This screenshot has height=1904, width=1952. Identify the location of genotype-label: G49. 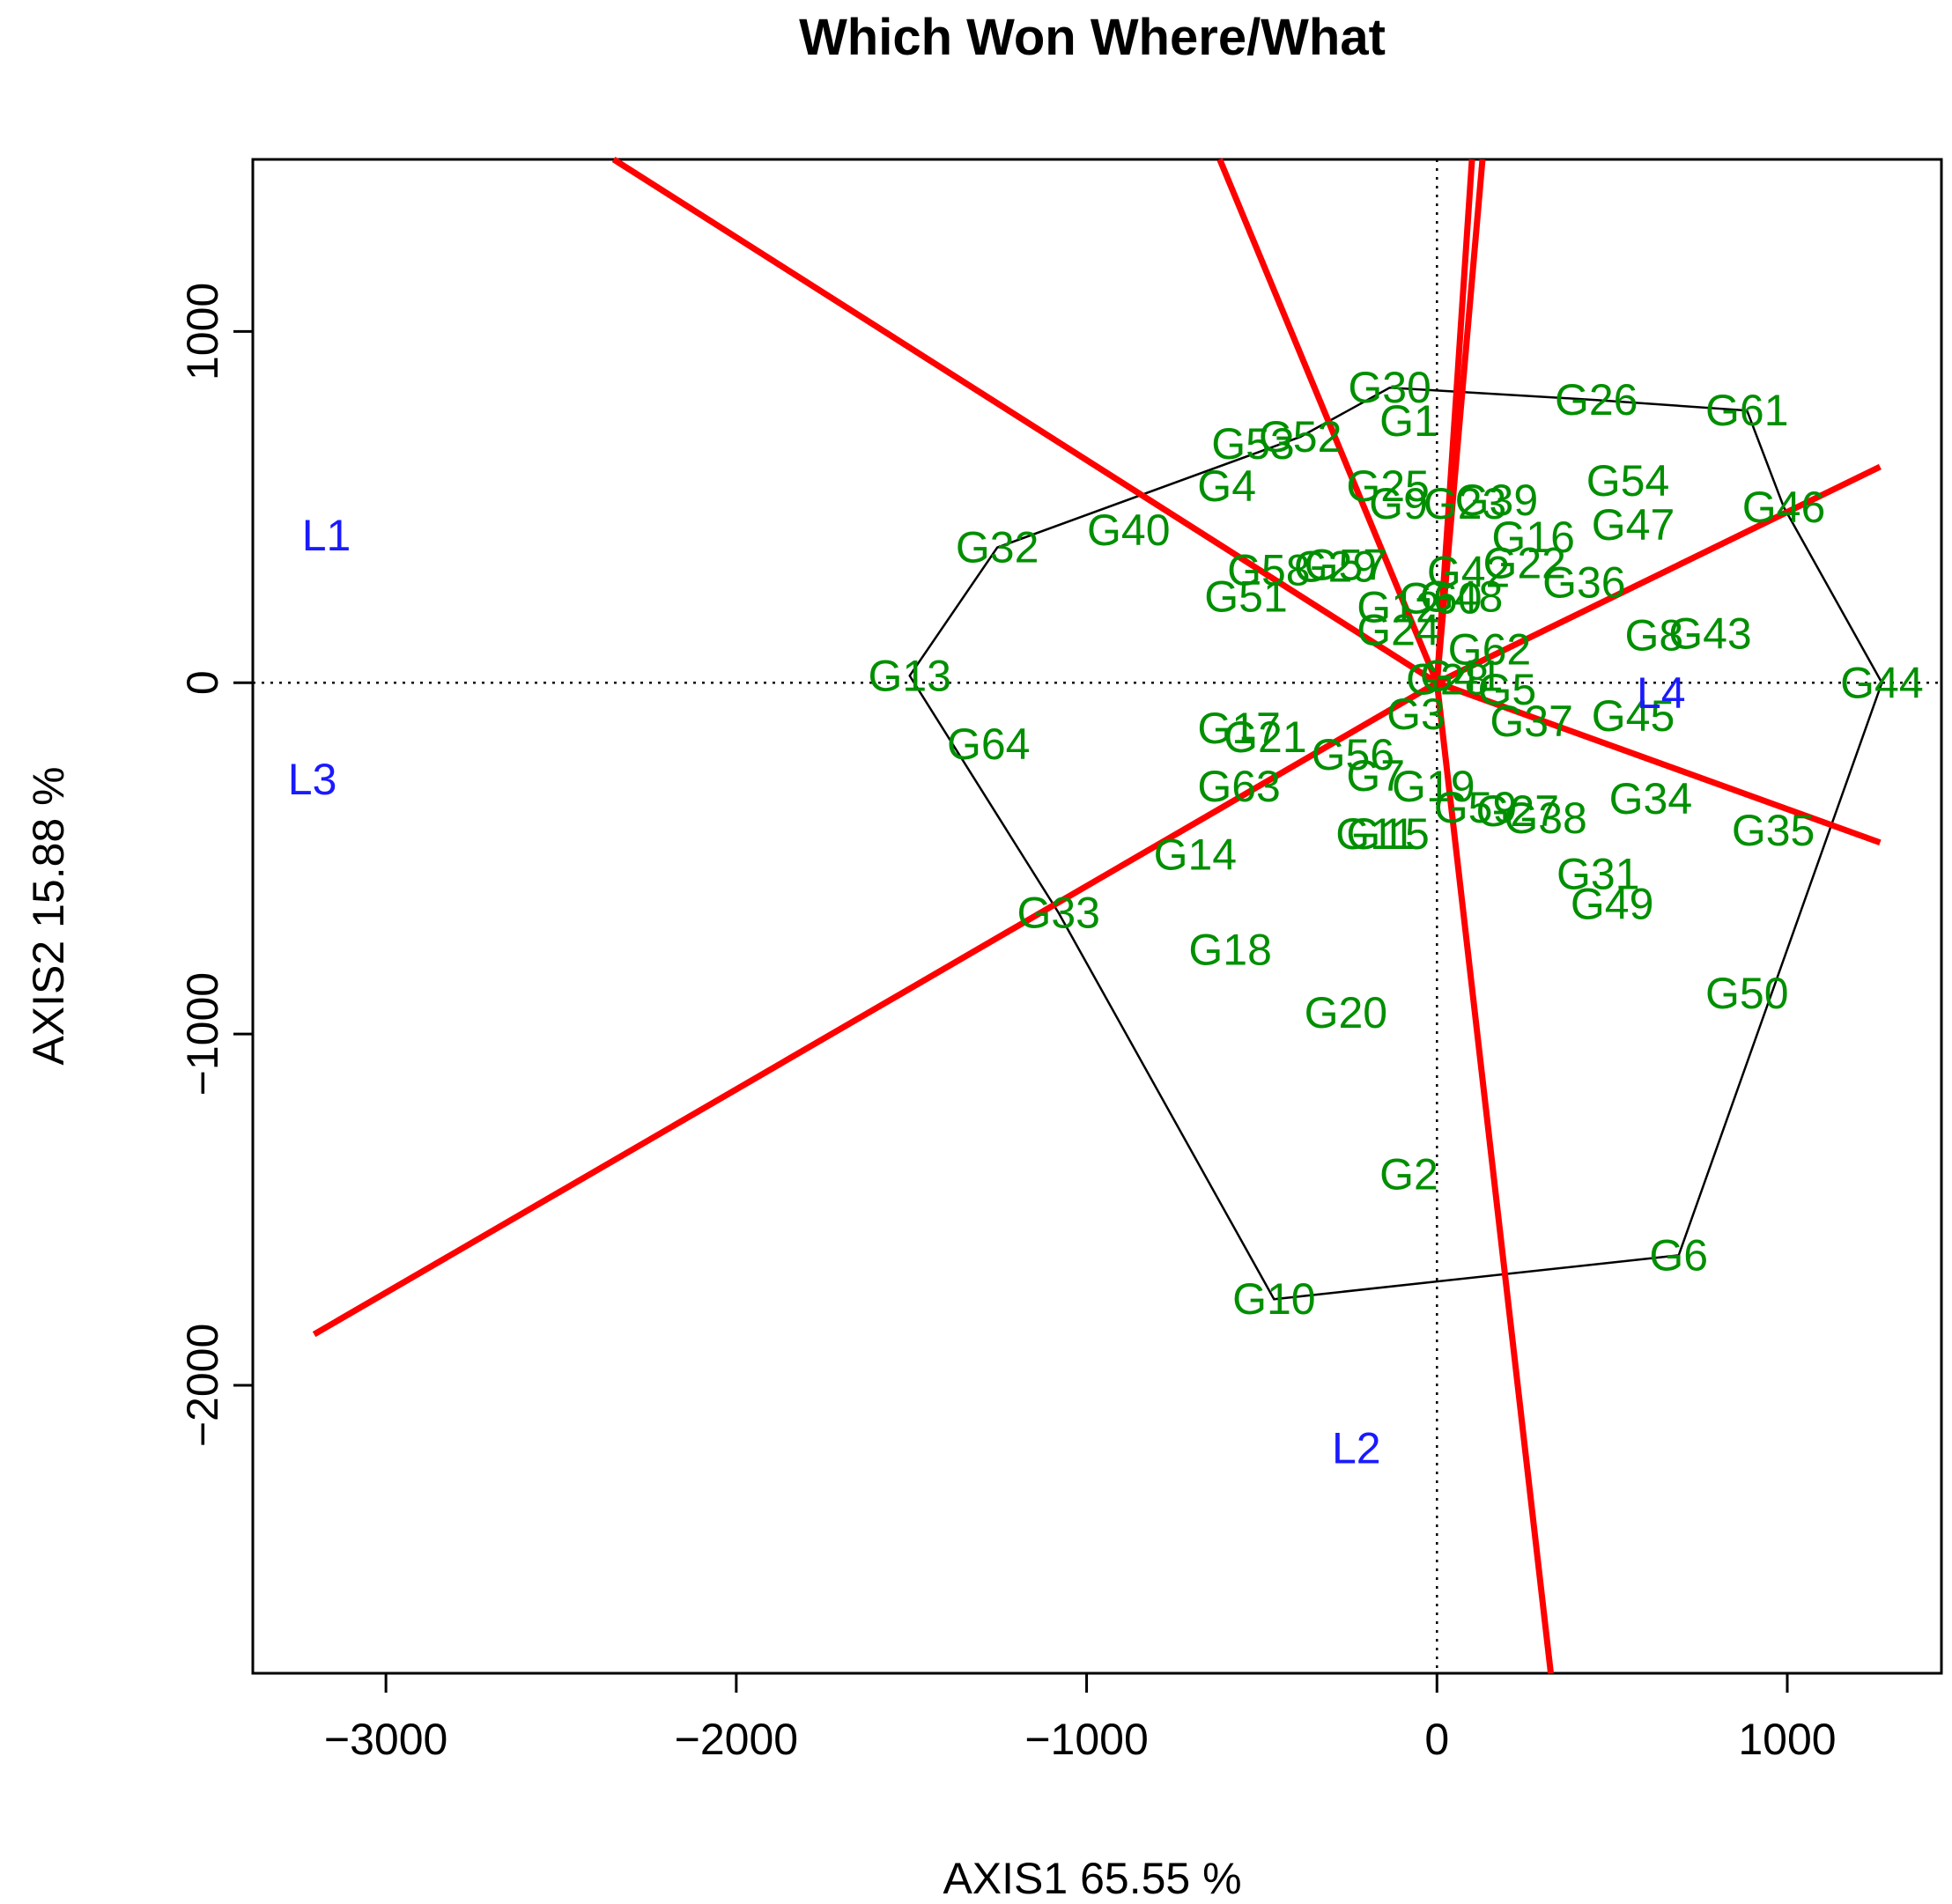
(1613, 904).